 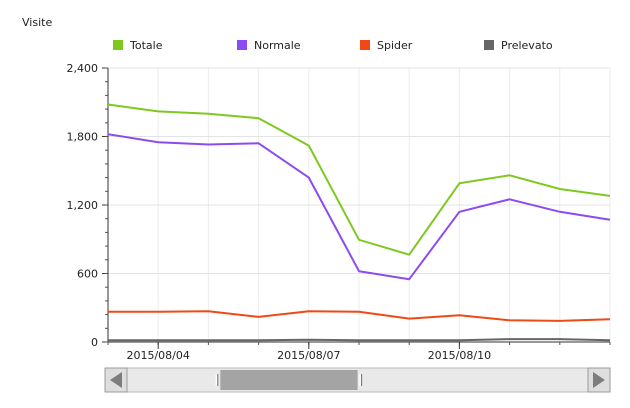 What do you see at coordinates (277, 45) in the screenshot?
I see `legend-label-normale: Normale` at bounding box center [277, 45].